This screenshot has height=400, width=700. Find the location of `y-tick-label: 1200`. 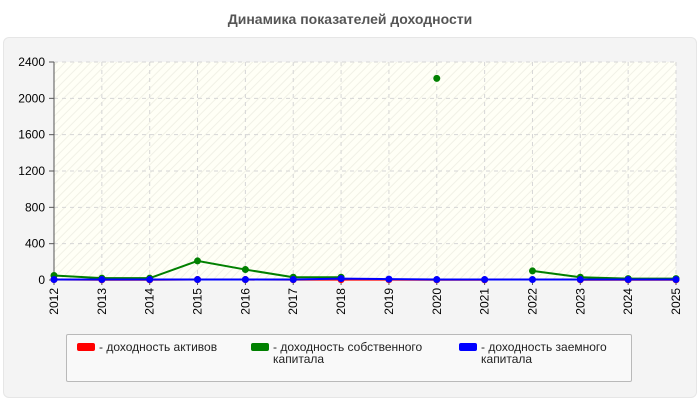

y-tick-label: 1200 is located at coordinates (31, 171).